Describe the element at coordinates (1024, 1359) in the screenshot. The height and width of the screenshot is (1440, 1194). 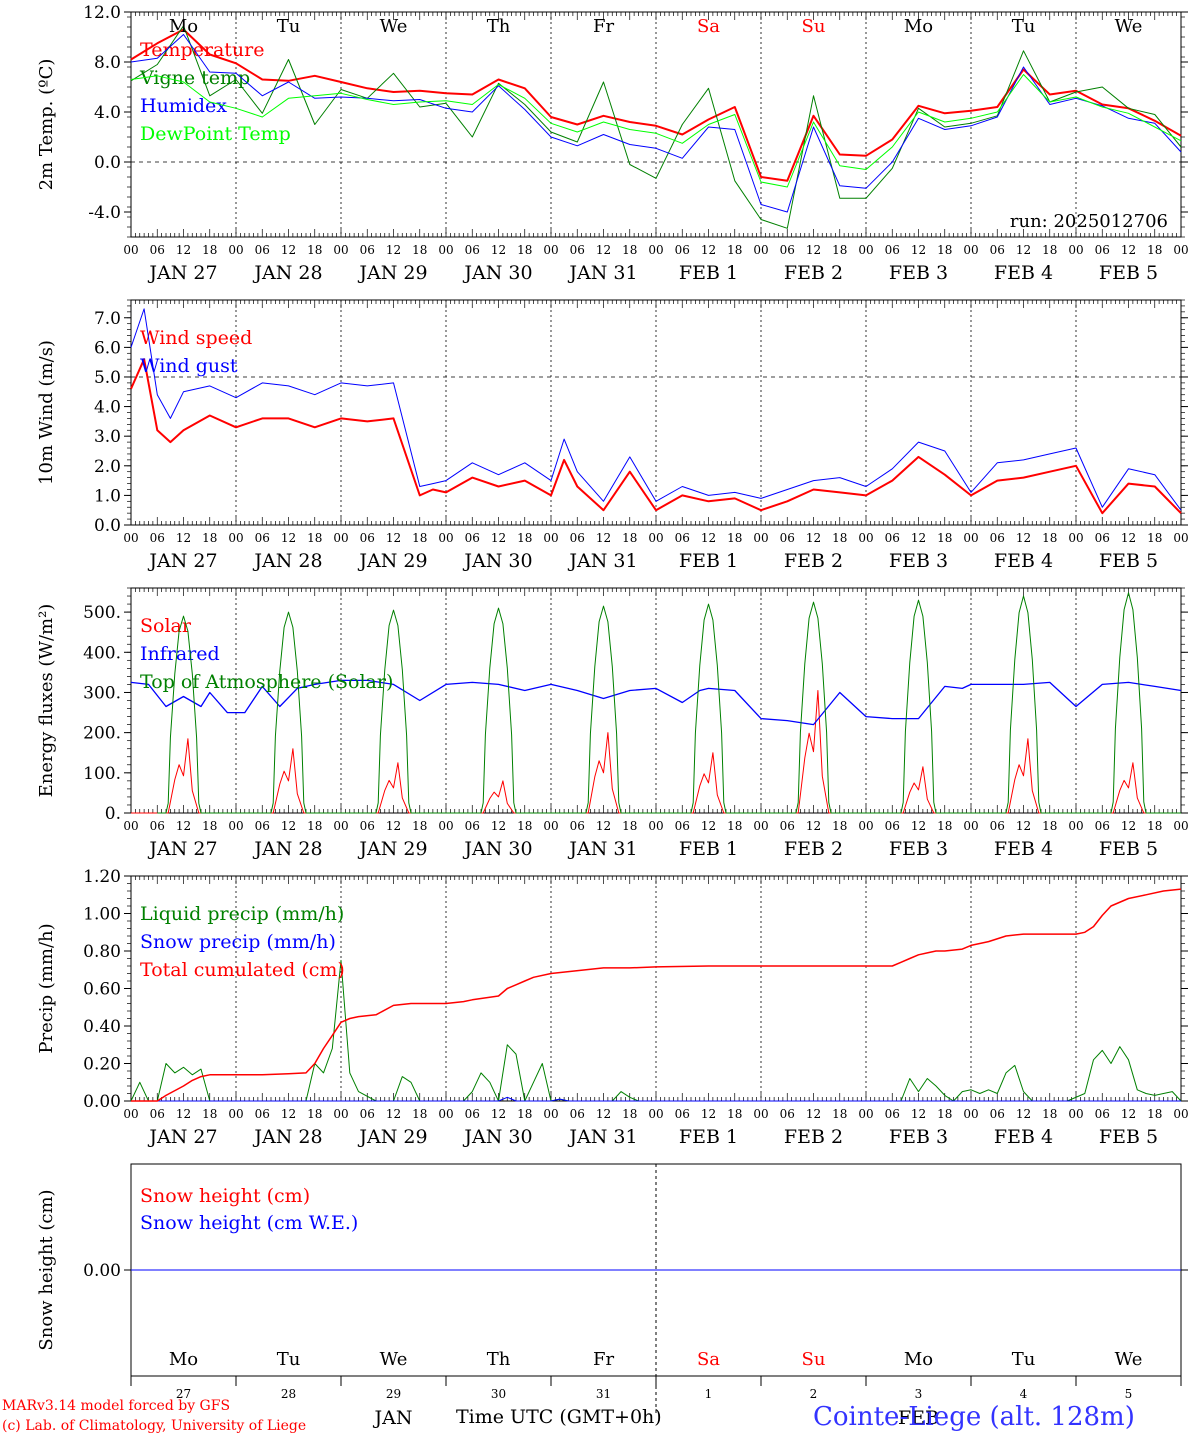
I see `weekday-label: Tu` at that location.